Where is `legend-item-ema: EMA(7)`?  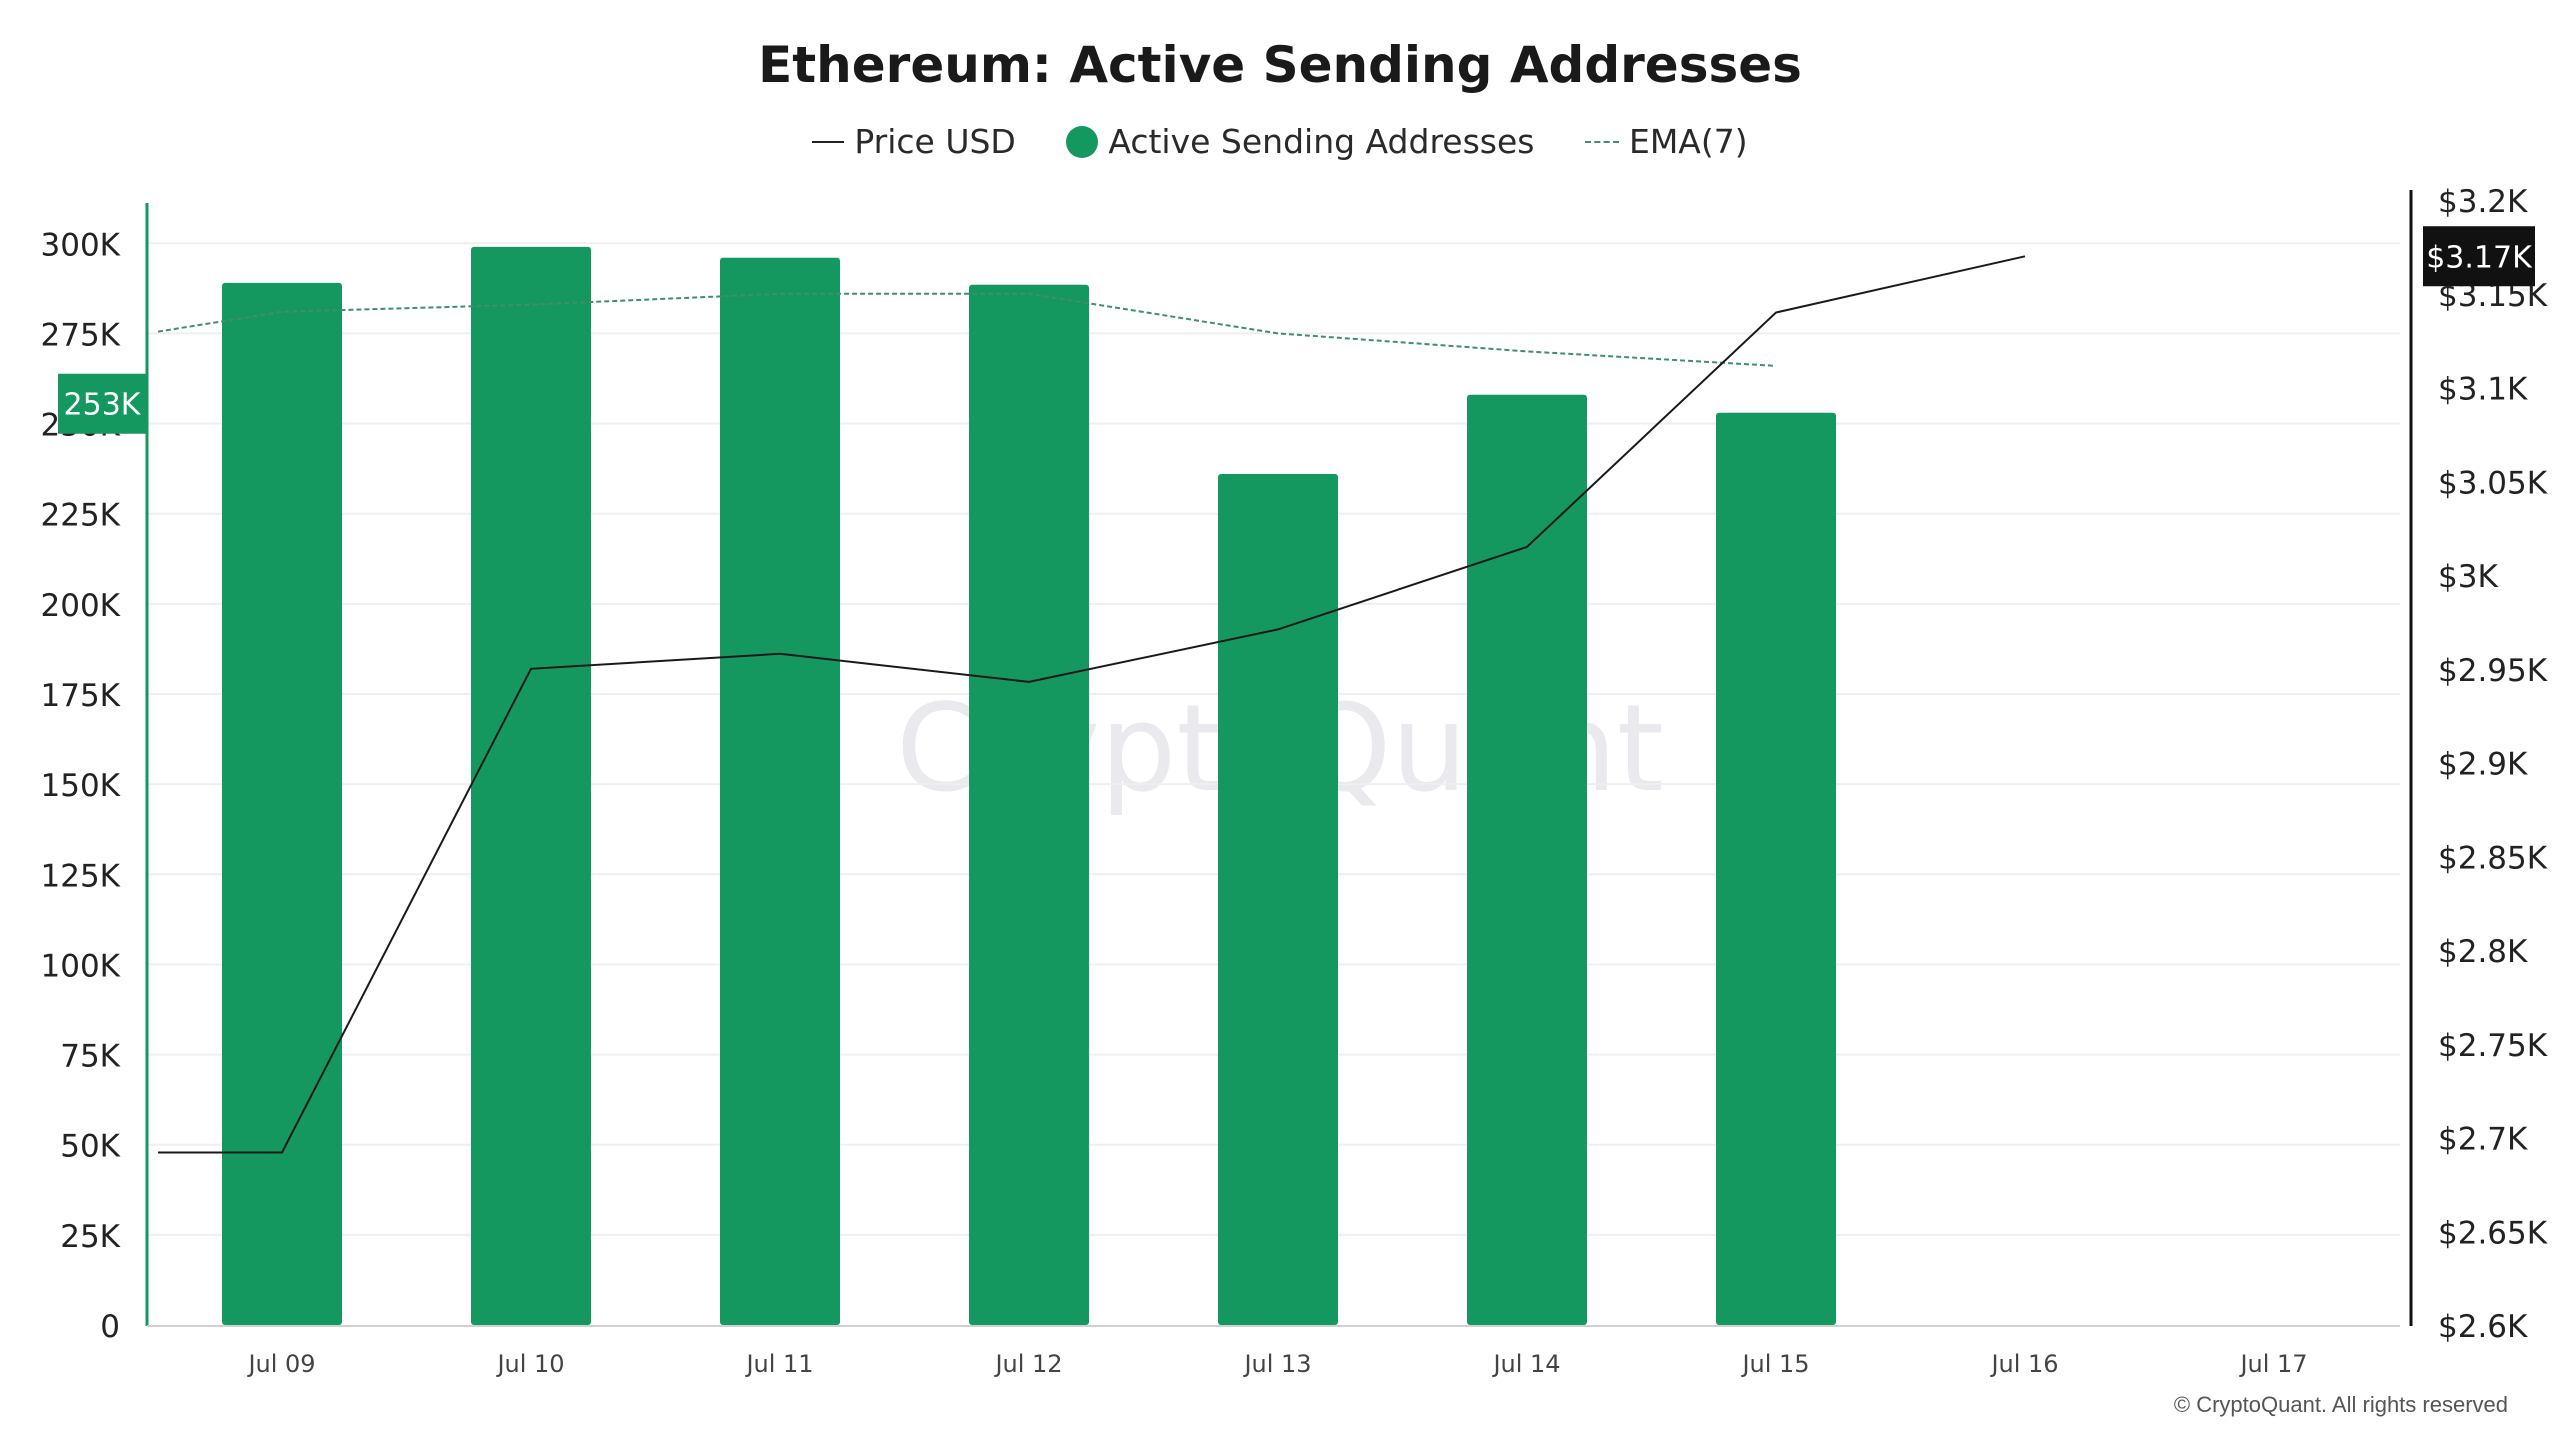 legend-item-ema: EMA(7) is located at coordinates (1666, 141).